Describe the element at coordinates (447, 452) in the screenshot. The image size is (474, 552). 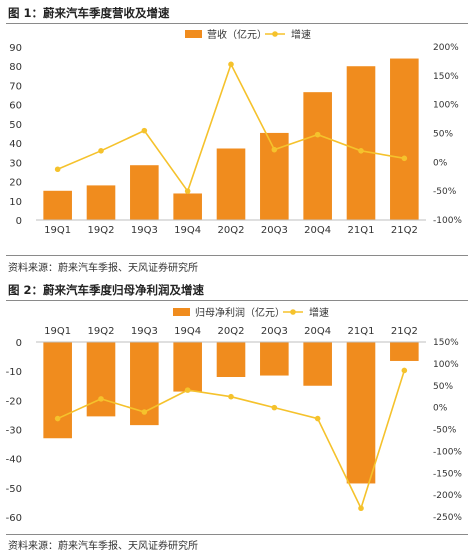
I see `profit-right-tick-label: -100%` at that location.